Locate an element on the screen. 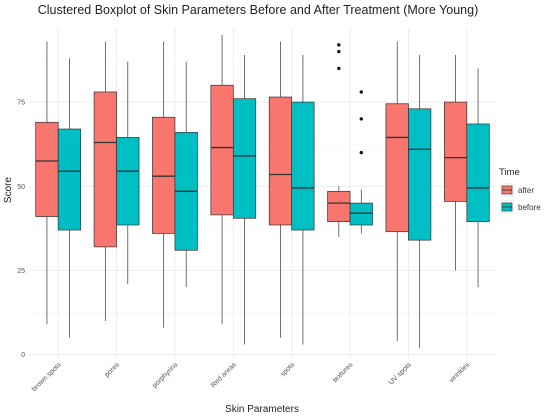  box-after-spots is located at coordinates (280, 189).